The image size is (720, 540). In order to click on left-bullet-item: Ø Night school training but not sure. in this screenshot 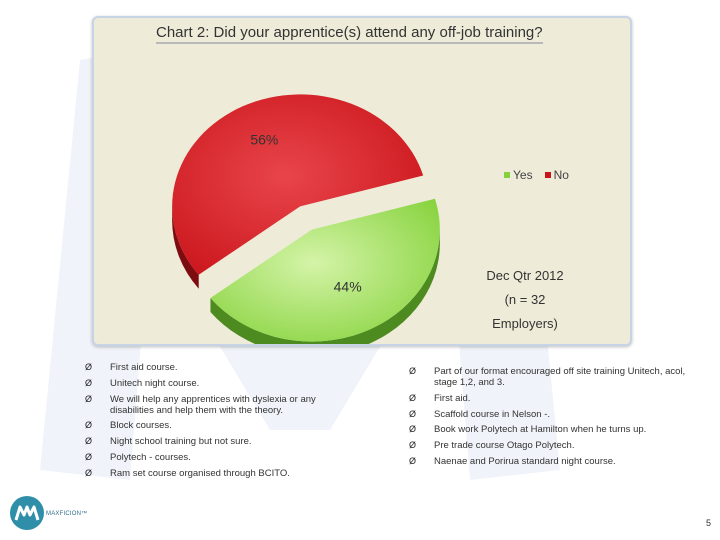, I will do `click(210, 441)`.